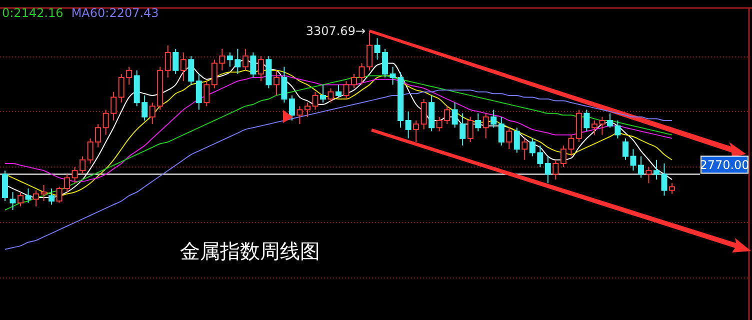 The width and height of the screenshot is (752, 320). What do you see at coordinates (33, 13) in the screenshot?
I see `text: 0:2142.16` at bounding box center [33, 13].